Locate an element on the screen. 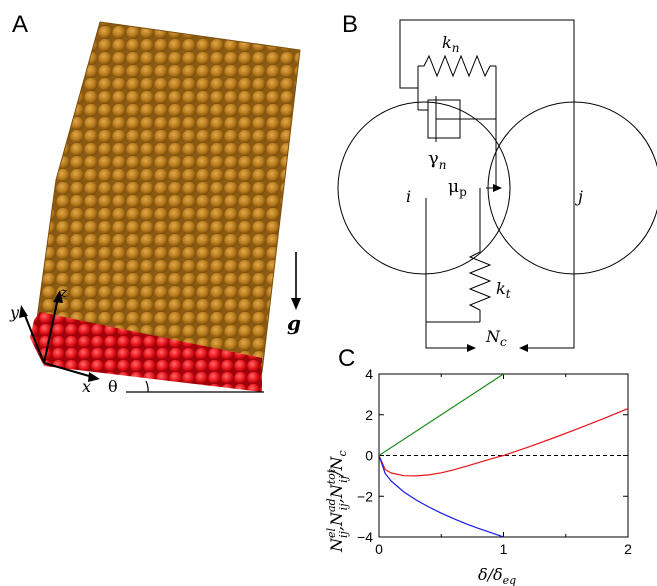  x-tick-label-0: 0 is located at coordinates (379, 549).